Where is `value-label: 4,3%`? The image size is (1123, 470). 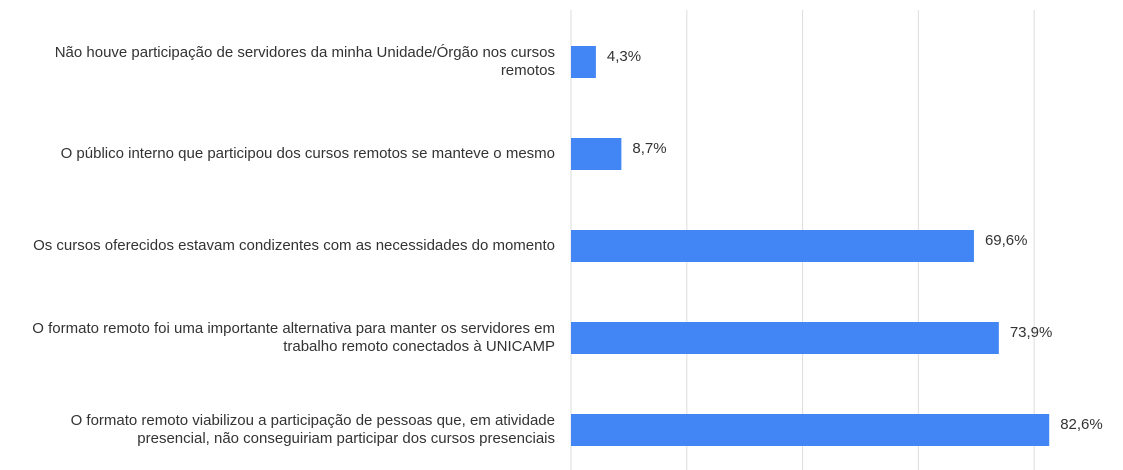
value-label: 4,3% is located at coordinates (624, 56).